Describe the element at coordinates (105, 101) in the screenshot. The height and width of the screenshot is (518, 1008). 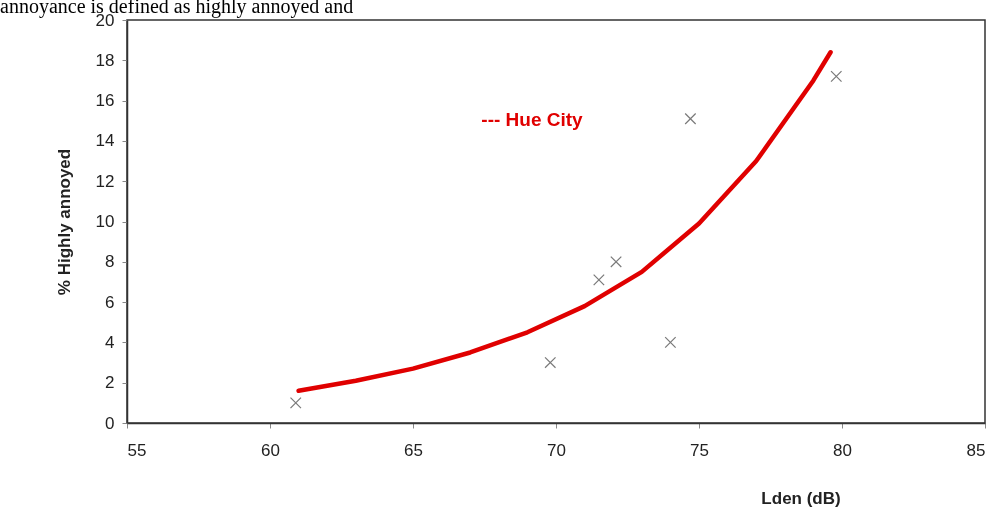
I see `y-tick-label: 16` at that location.